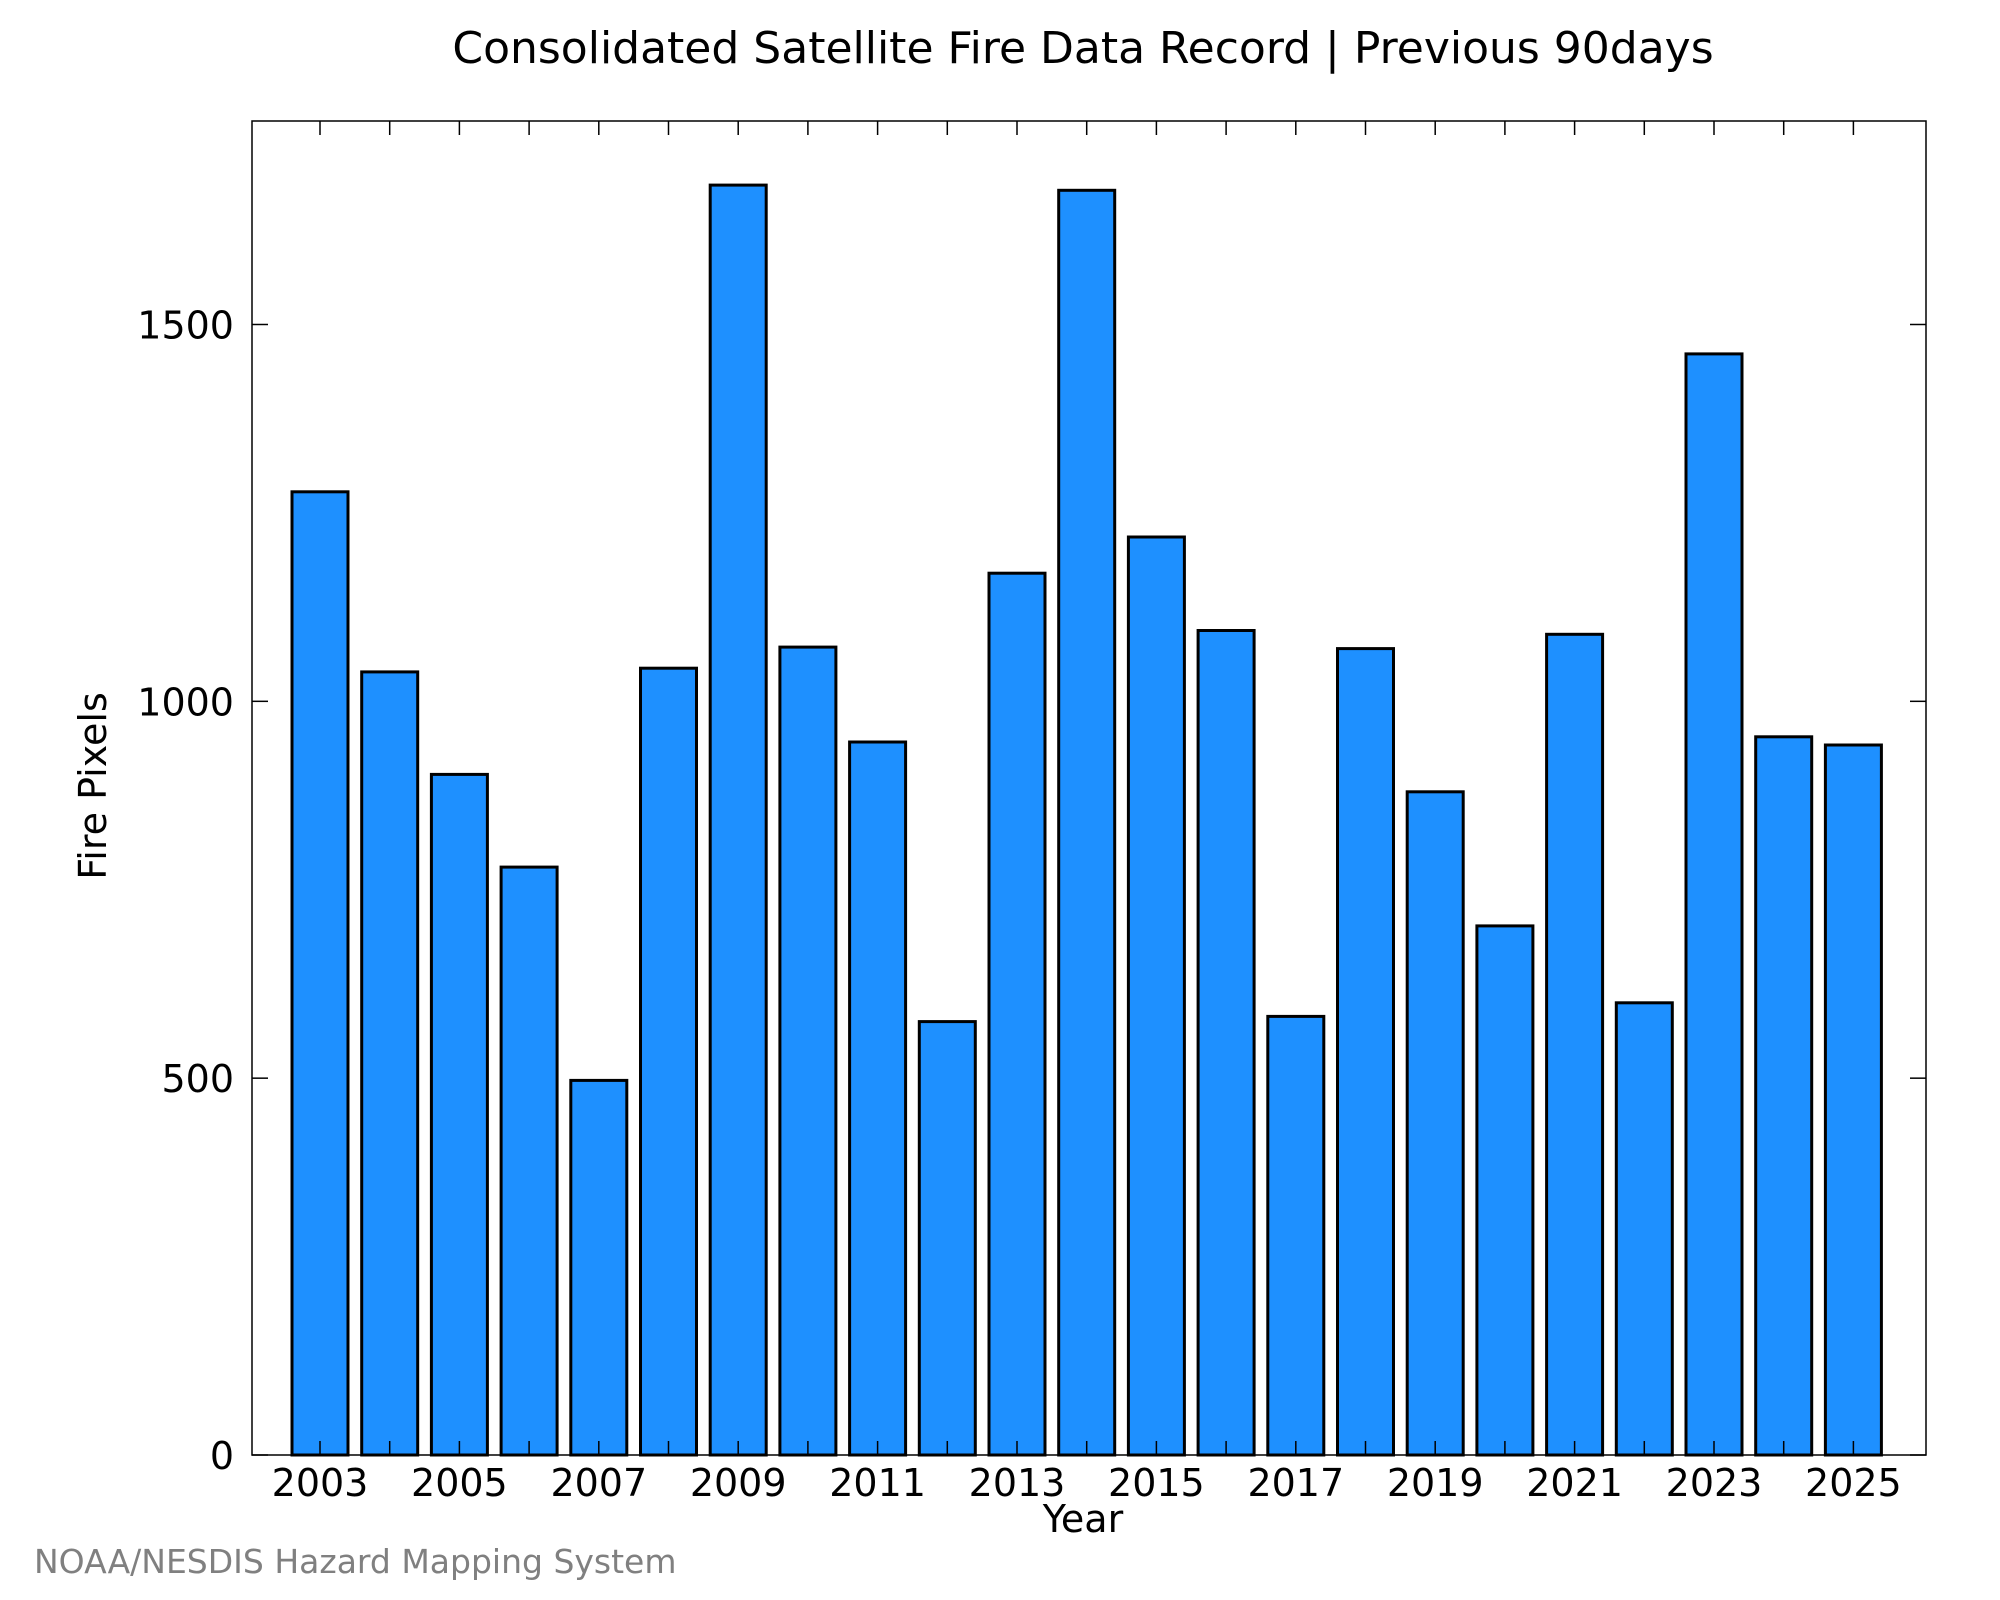  I want to click on x-tick-label: 2005, so click(459, 1483).